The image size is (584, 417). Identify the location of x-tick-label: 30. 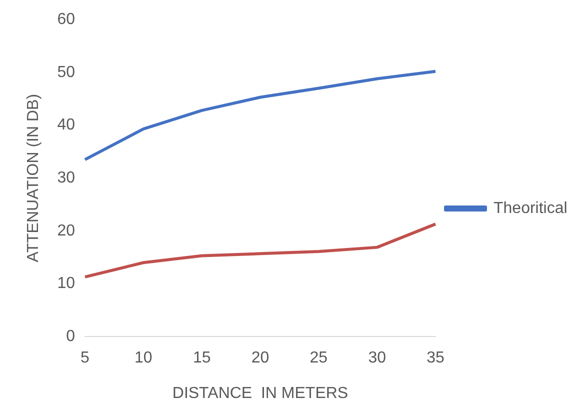
(377, 358).